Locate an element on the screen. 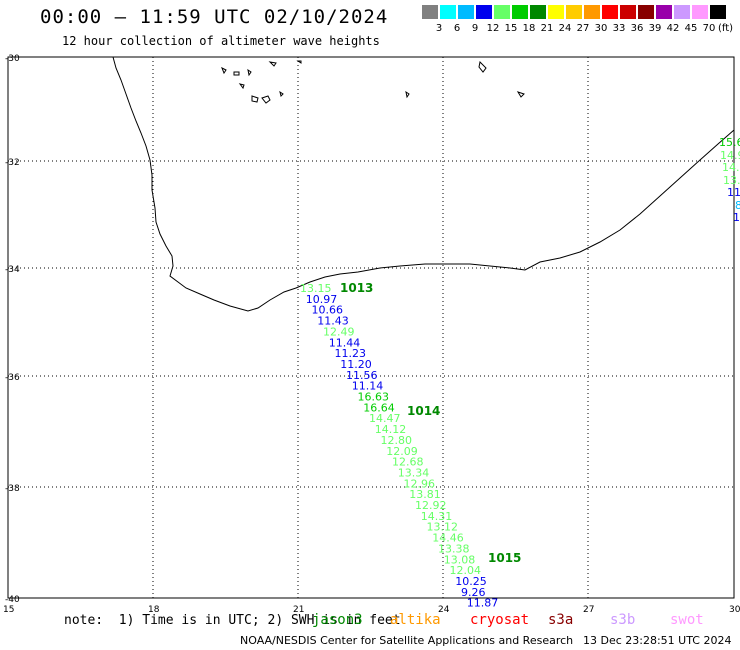  legend-label: 15 is located at coordinates (511, 28).